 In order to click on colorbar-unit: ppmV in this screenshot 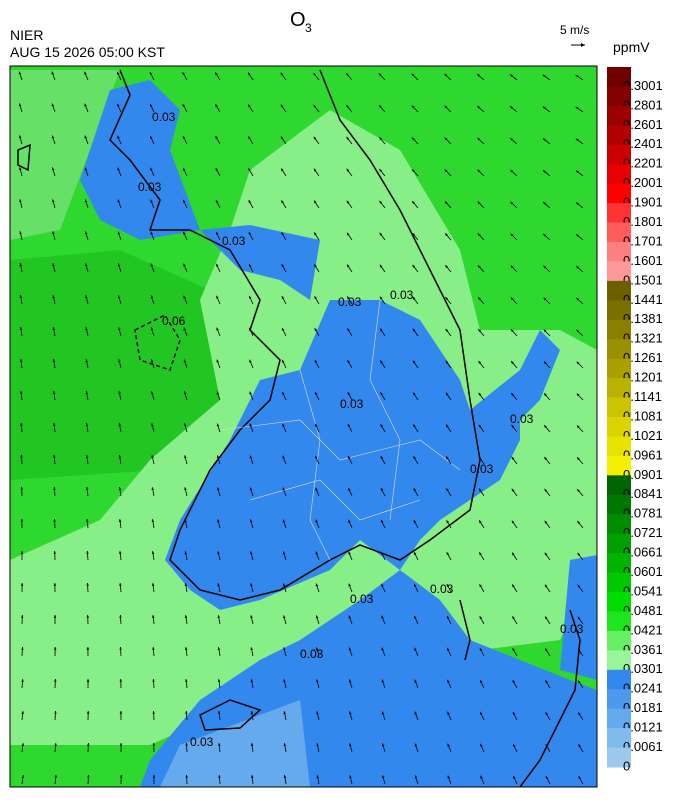, I will do `click(631, 47)`.